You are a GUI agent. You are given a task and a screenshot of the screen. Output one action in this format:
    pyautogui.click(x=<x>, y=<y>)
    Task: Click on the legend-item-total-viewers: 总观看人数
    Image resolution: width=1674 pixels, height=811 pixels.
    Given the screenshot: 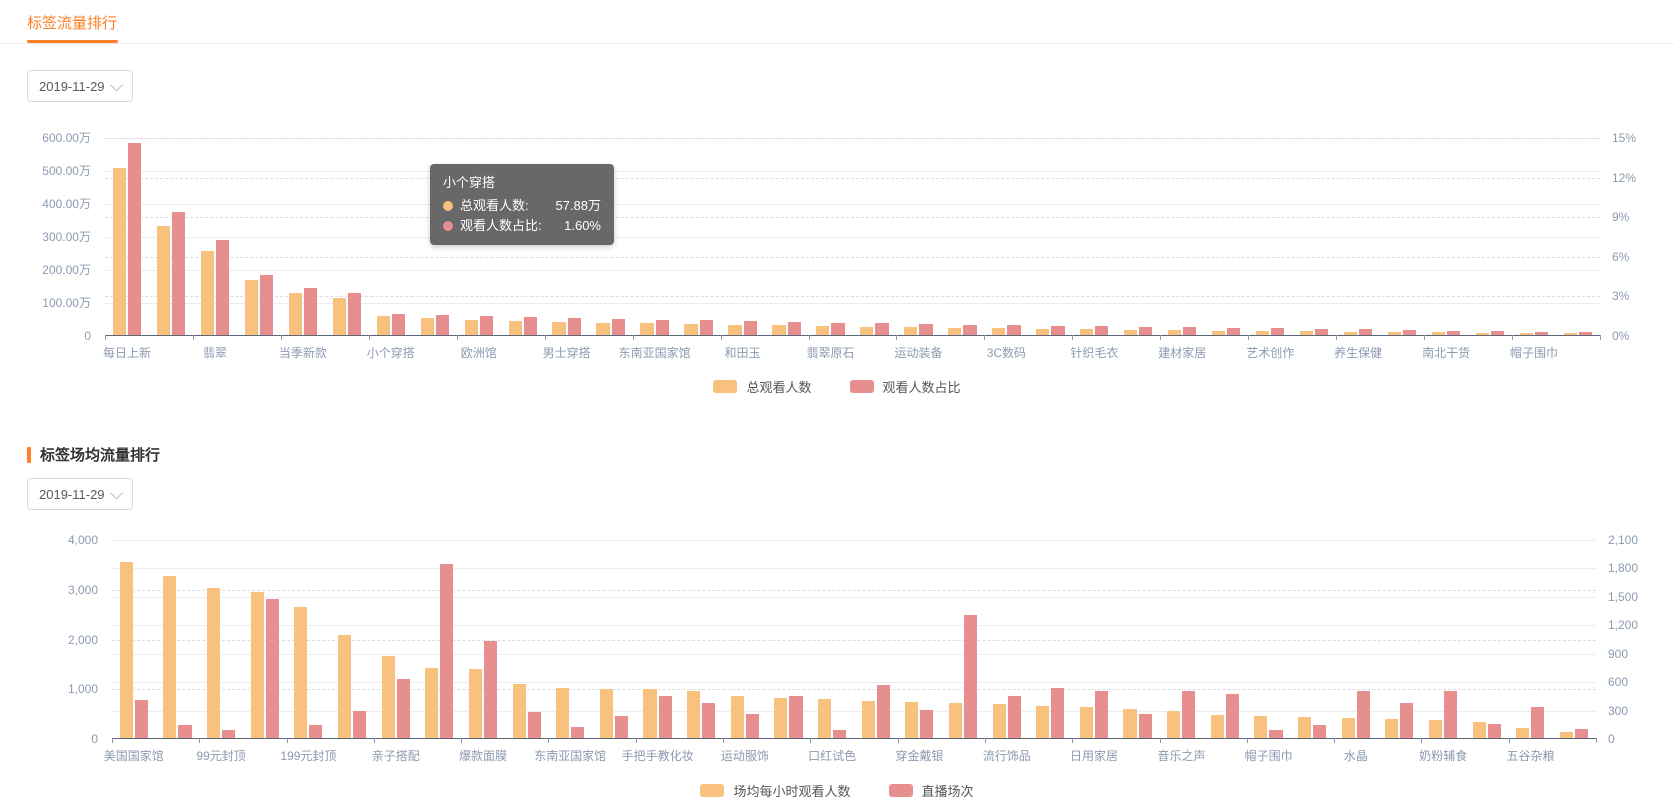 What is the action you would take?
    pyautogui.click(x=762, y=386)
    